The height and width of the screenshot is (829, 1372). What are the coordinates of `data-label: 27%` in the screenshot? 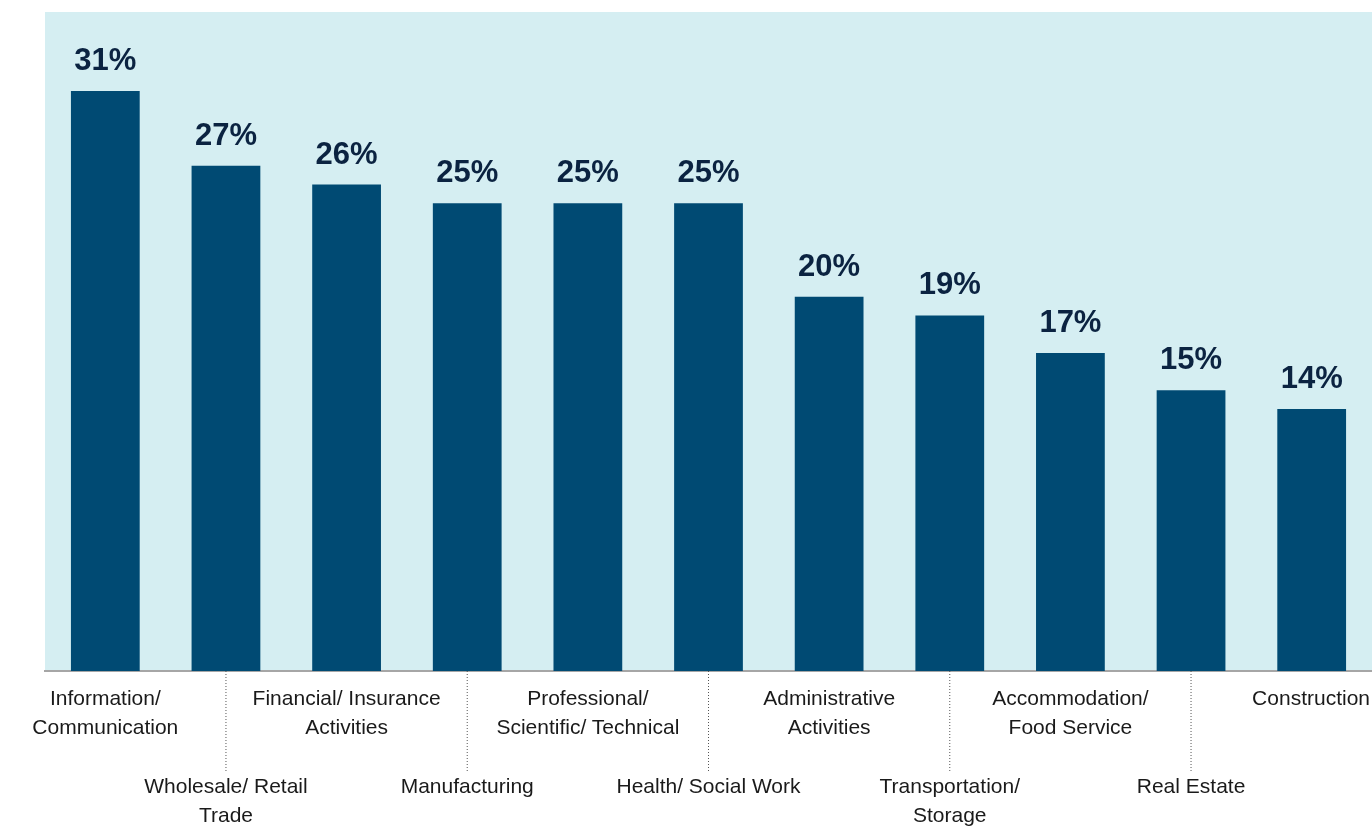 It's located at (225, 134).